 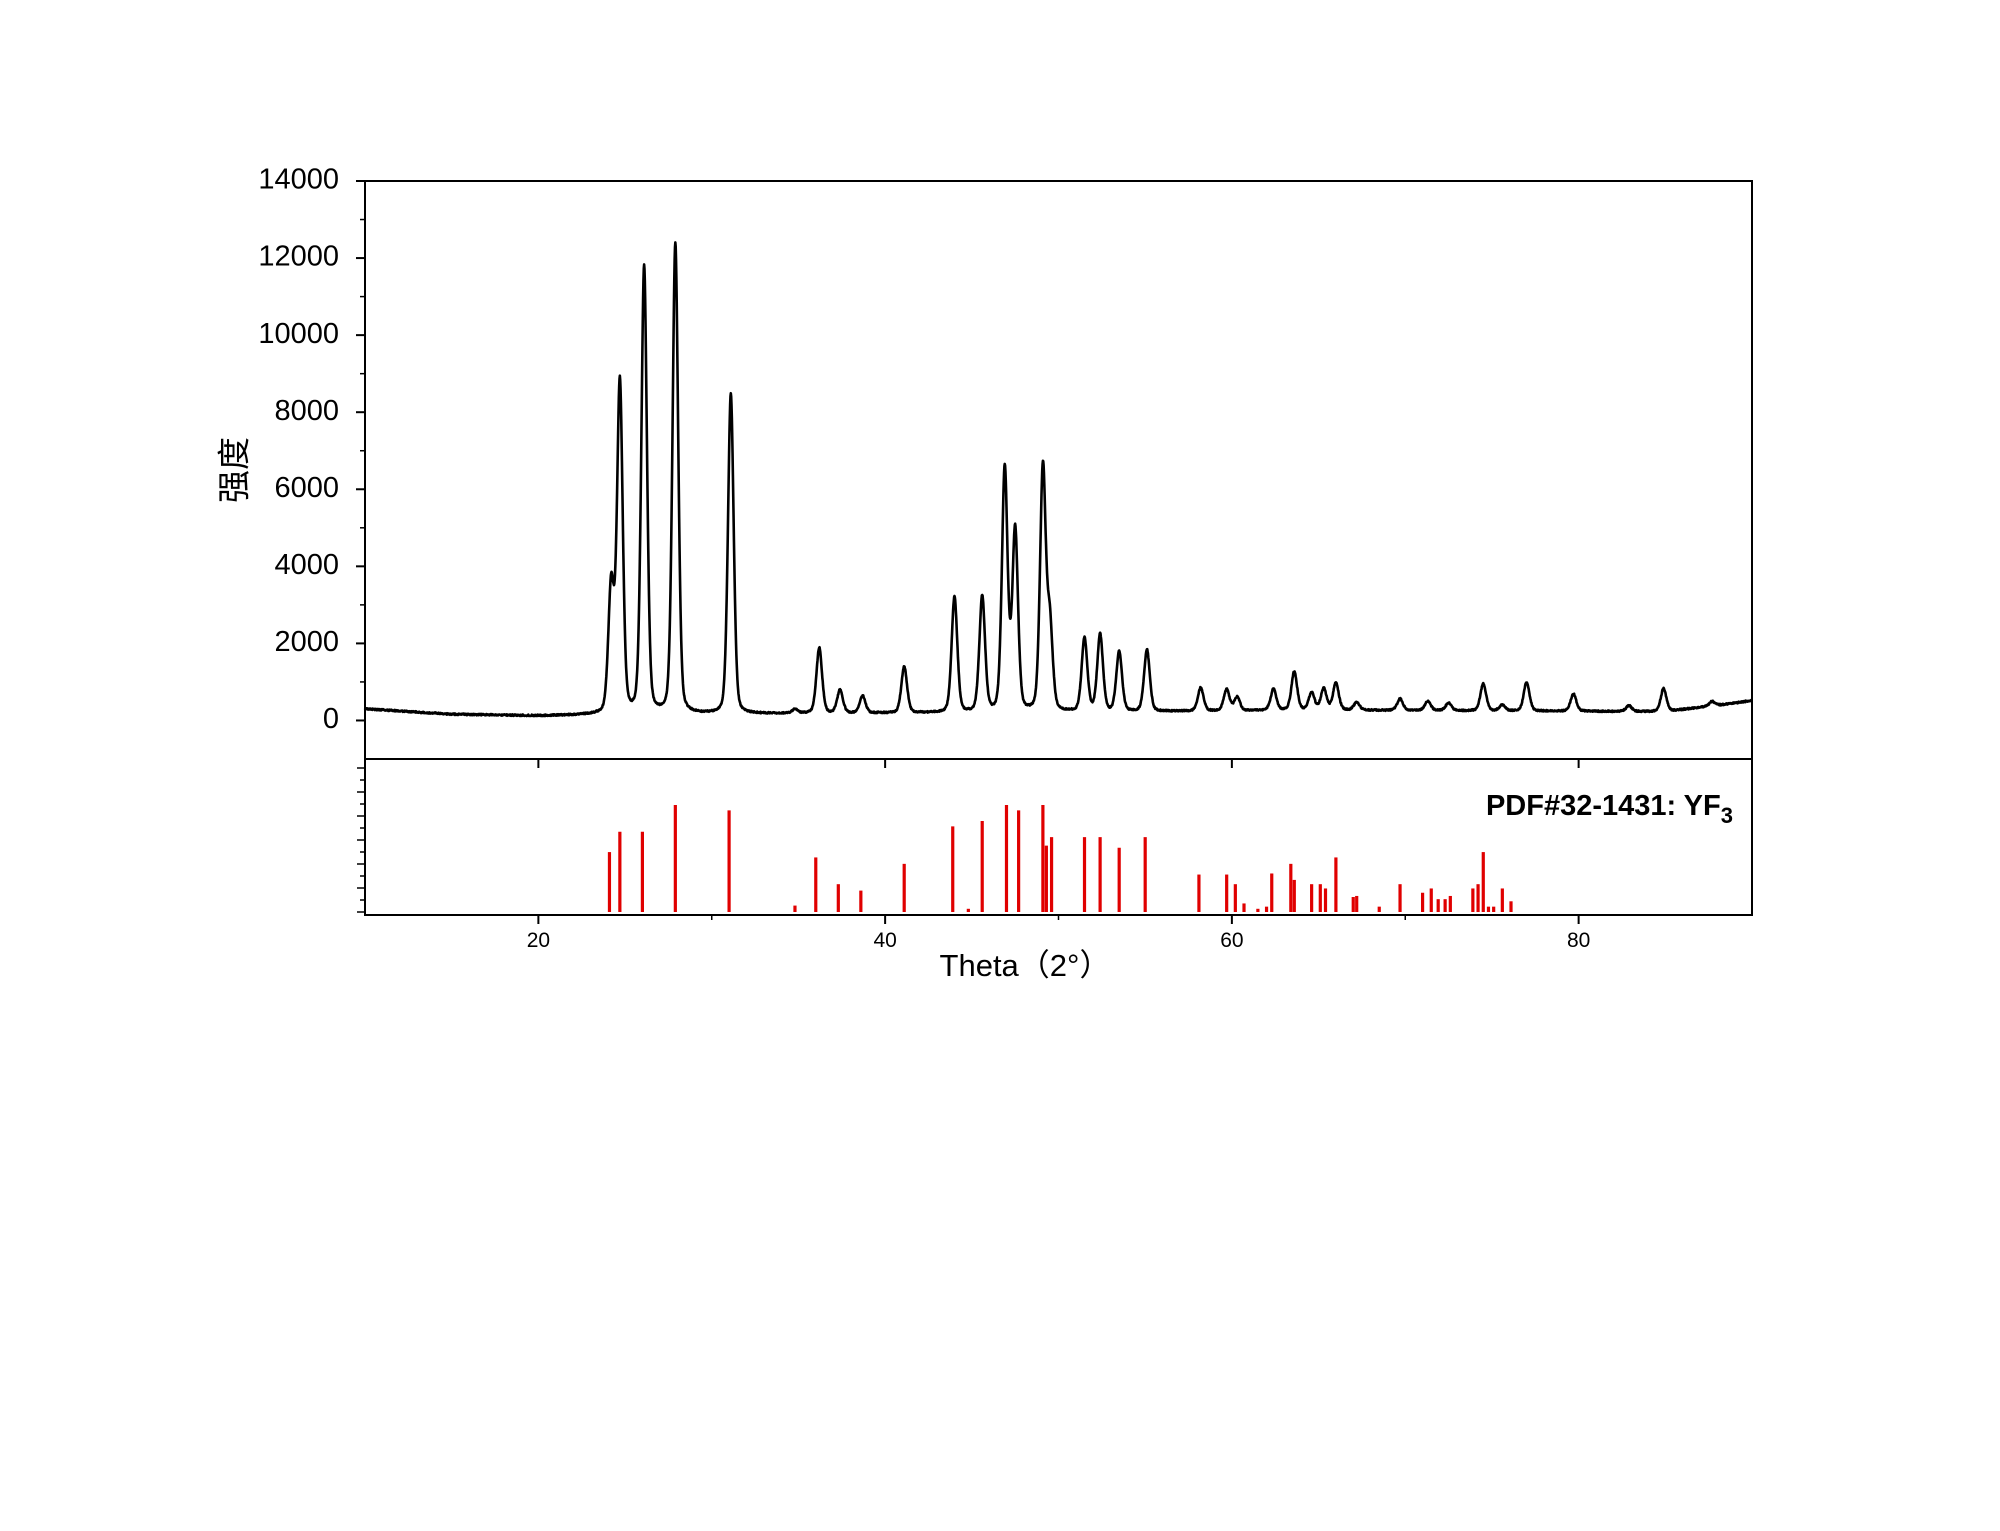 I want to click on reference-label-main: PDF#32-1431: YF, so click(x=1603, y=806).